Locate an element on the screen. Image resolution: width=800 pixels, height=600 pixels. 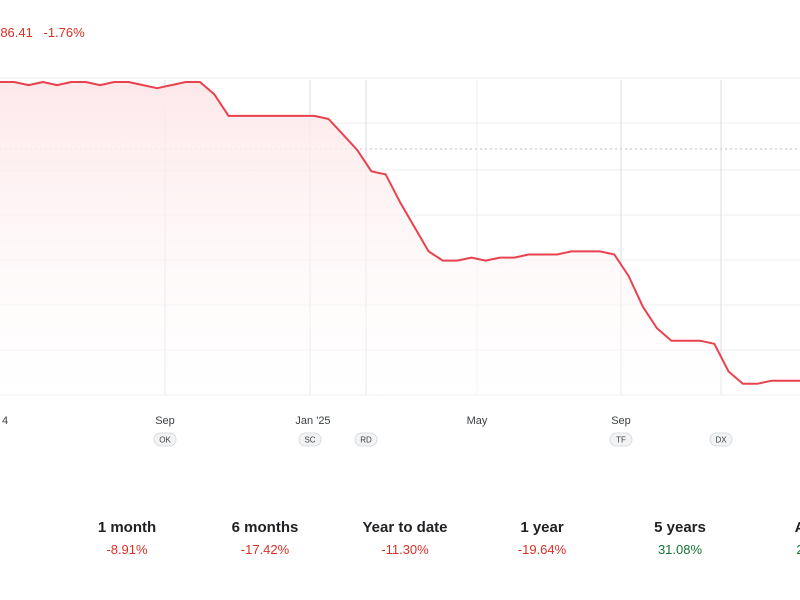
event-marker: SC is located at coordinates (310, 439).